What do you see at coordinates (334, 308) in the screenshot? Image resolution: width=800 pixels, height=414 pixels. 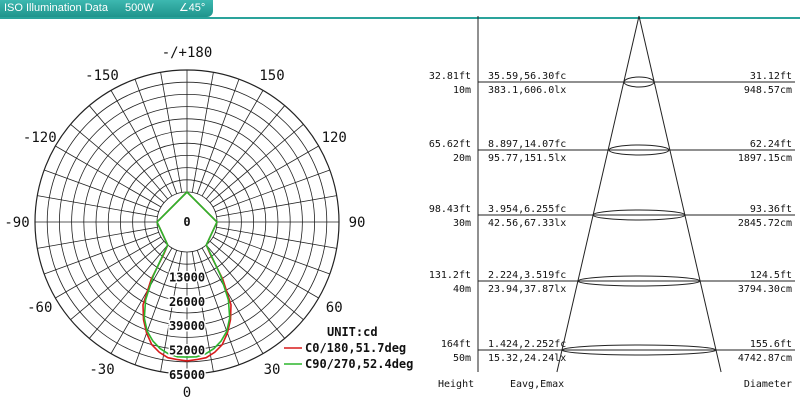 I see `angle-label: 60` at bounding box center [334, 308].